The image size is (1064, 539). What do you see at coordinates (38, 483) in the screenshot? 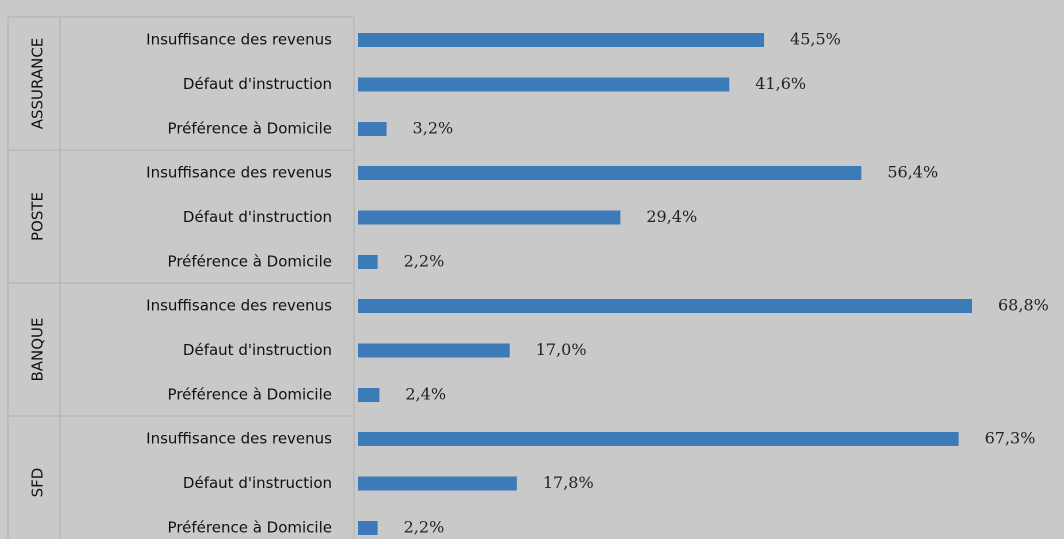
I see `group-label-sfd: SFD` at bounding box center [38, 483].